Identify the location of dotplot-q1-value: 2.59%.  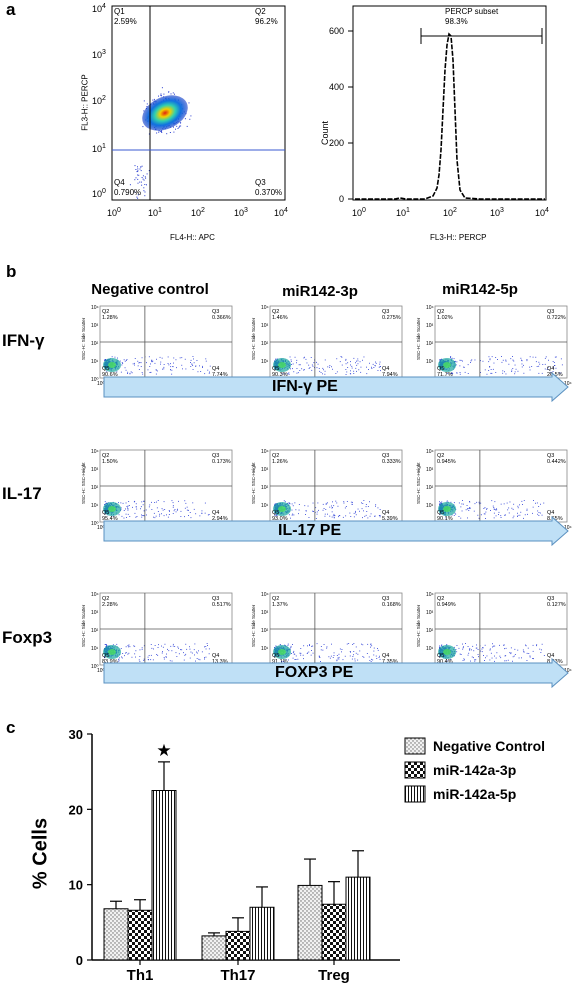
(125, 21).